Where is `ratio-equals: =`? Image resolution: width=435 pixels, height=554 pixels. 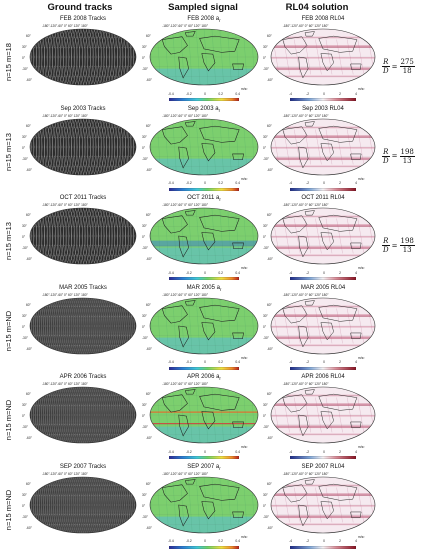
ratio-equals: = is located at coordinates (394, 66).